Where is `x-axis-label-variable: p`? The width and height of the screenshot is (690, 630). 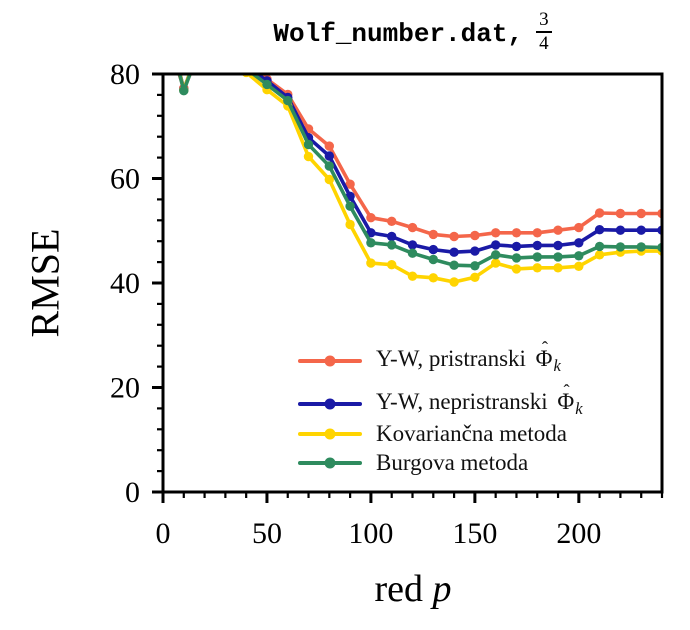
x-axis-label-variable: p is located at coordinates (442, 589).